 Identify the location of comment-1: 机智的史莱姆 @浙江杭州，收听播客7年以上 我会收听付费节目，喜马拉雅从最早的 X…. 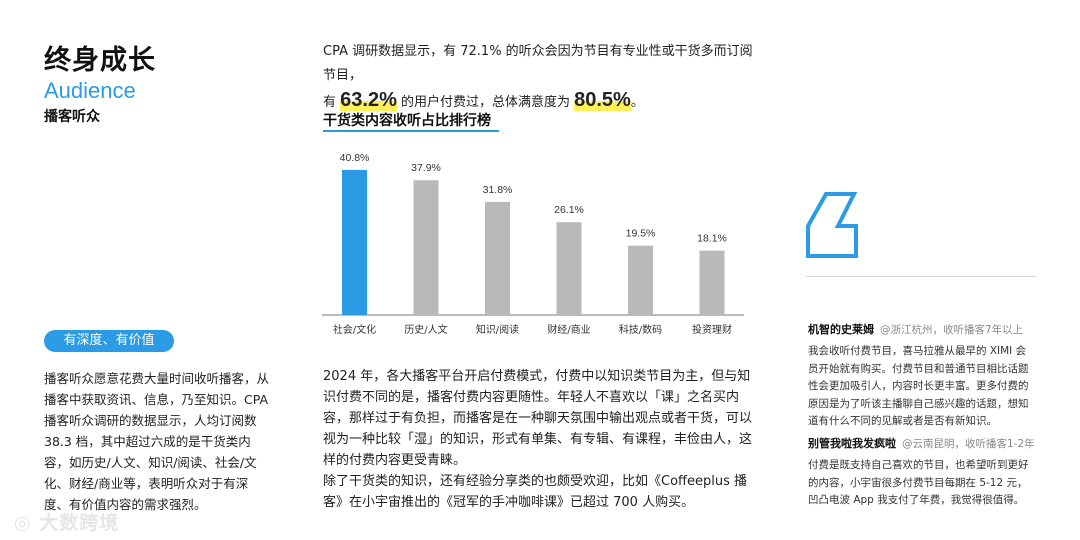
(922, 374).